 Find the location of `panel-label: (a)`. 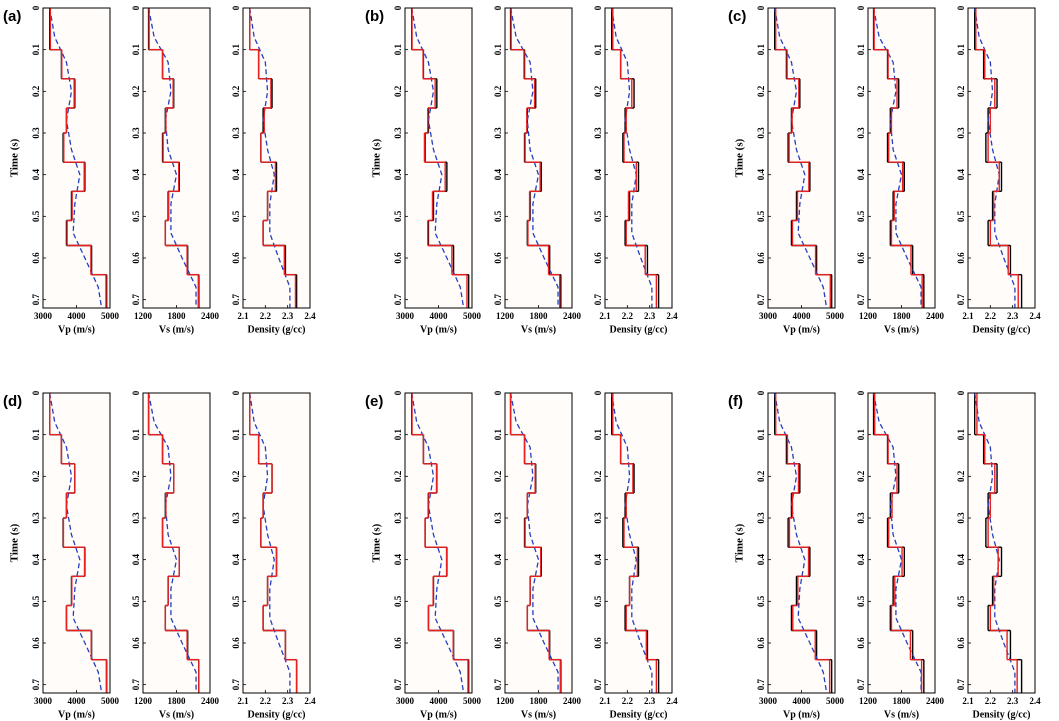

panel-label: (a) is located at coordinates (12, 16).